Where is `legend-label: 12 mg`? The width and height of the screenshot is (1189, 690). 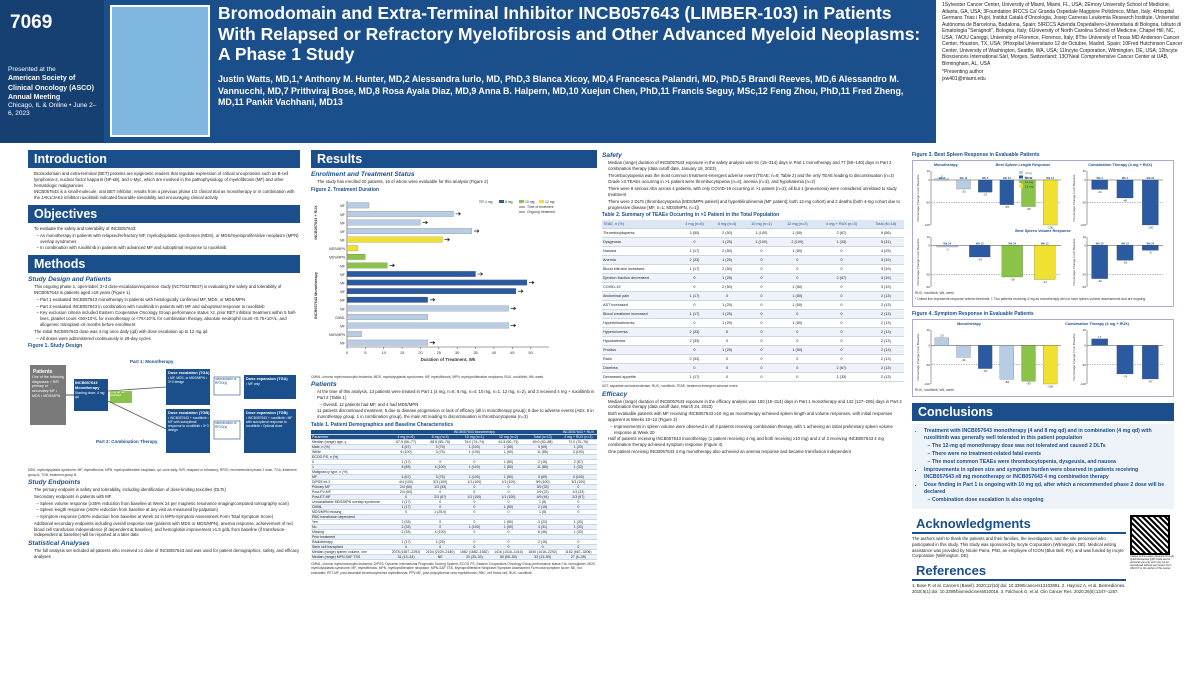 legend-label: 12 mg is located at coordinates (550, 202).